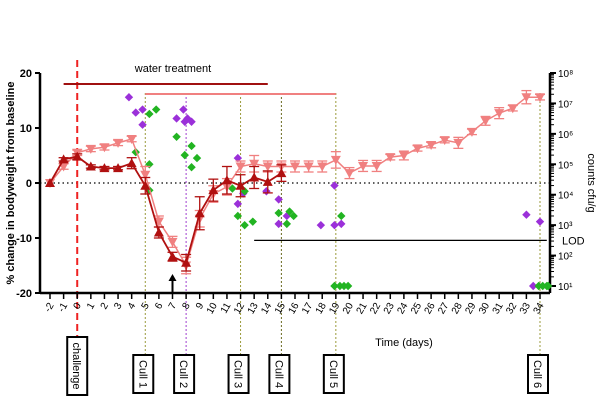 The width and height of the screenshot is (600, 405). What do you see at coordinates (573, 241) in the screenshot?
I see `lod-label: LOD` at bounding box center [573, 241].